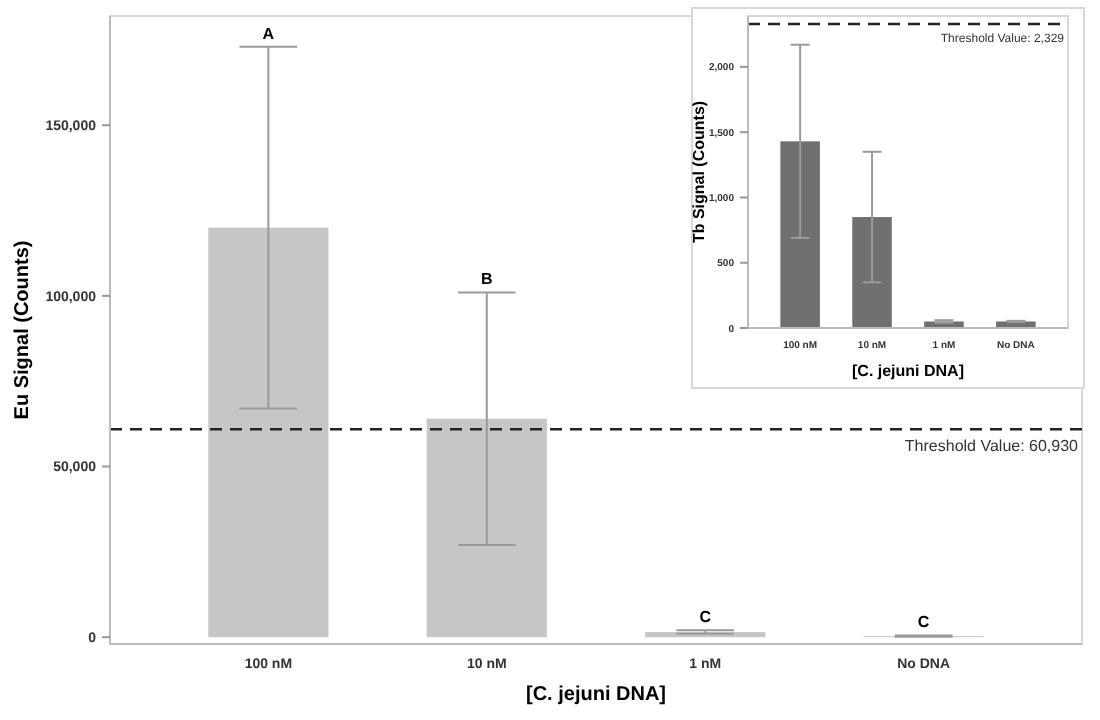  What do you see at coordinates (23, 330) in the screenshot?
I see `y-axis-title: Eu Signal (Counts)` at bounding box center [23, 330].